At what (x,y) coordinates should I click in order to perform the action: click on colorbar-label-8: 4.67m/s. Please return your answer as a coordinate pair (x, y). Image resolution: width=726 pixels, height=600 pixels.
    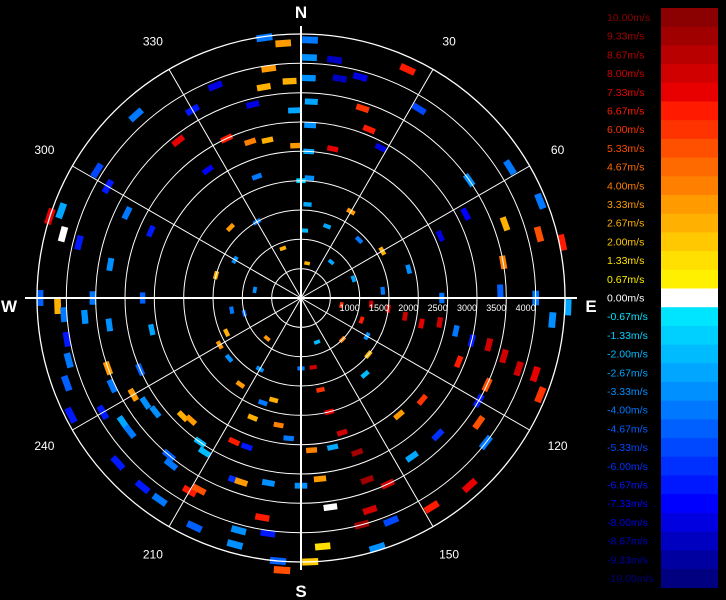
    Looking at the image, I should click on (625, 168).